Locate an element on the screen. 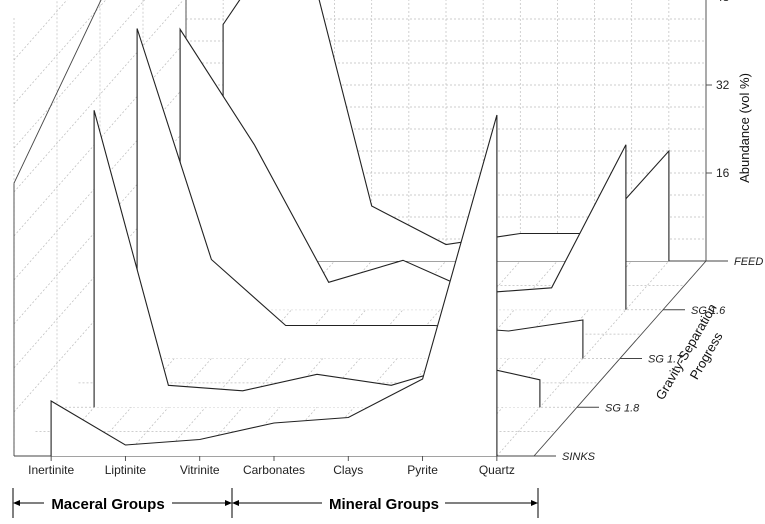 Image resolution: width=765 pixels, height=524 pixels. x-tick-label-liptinite: Liptinite is located at coordinates (126, 470).